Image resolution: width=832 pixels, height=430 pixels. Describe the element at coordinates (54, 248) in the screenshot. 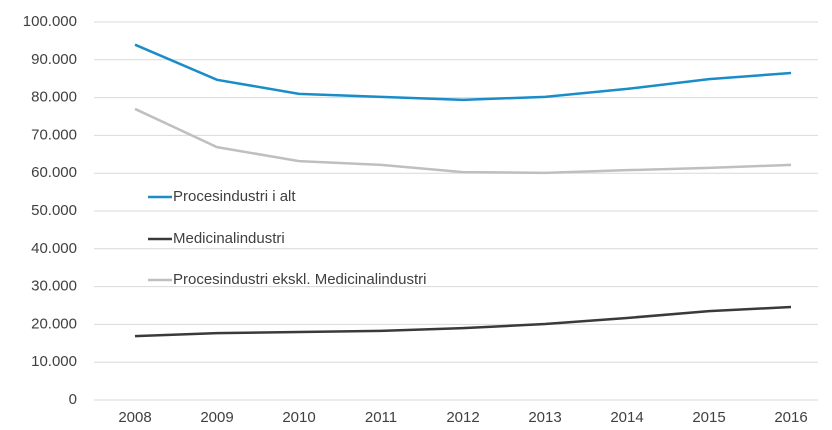

I see `y-tick-label: 40.000` at that location.